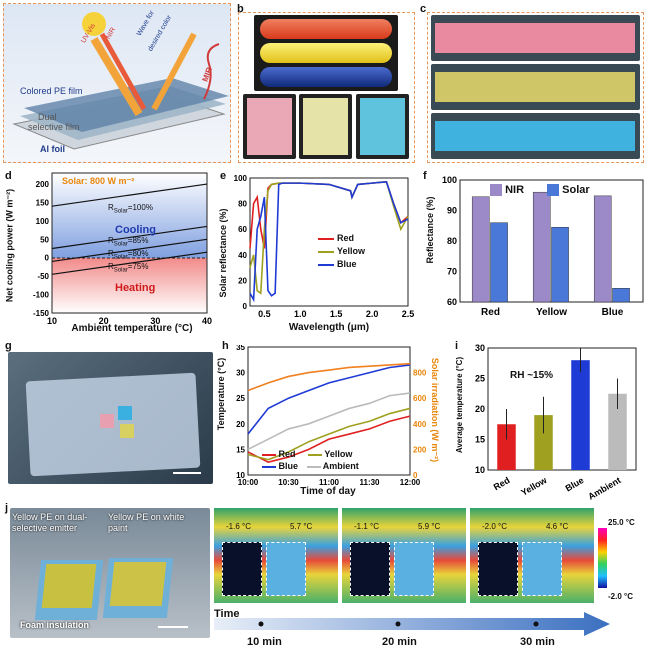 The width and height of the screenshot is (648, 659). Describe the element at coordinates (480, 348) in the screenshot. I see `i-ytick: 30` at that location.